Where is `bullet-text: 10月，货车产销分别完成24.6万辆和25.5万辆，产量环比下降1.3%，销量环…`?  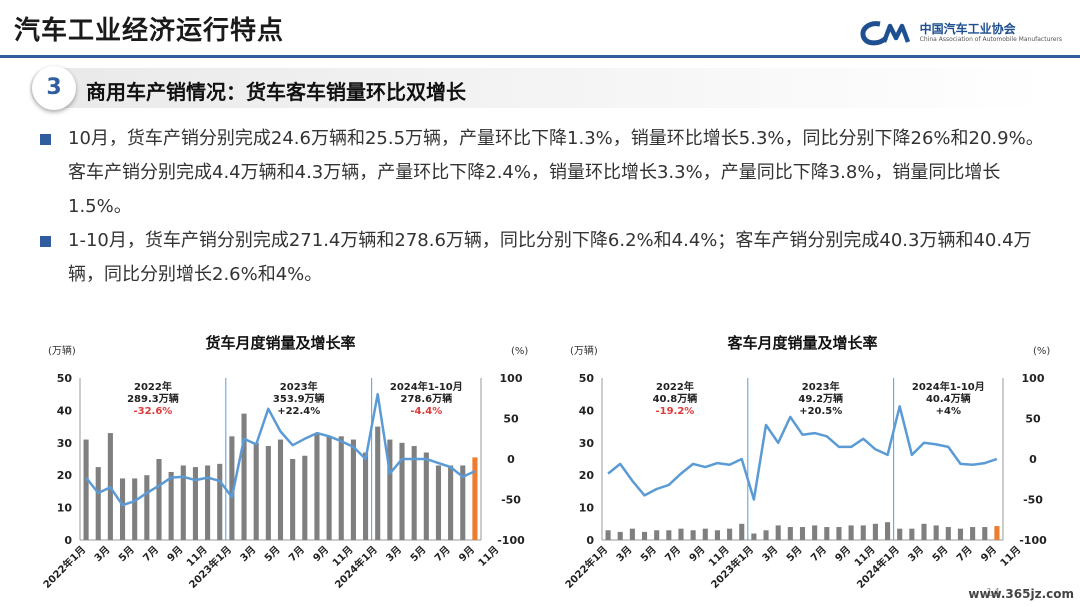
bullet-text: 10月，货车产销分别完成24.6万辆和25.5万辆，产量环比下降1.3%，销量环… is located at coordinates (556, 172).